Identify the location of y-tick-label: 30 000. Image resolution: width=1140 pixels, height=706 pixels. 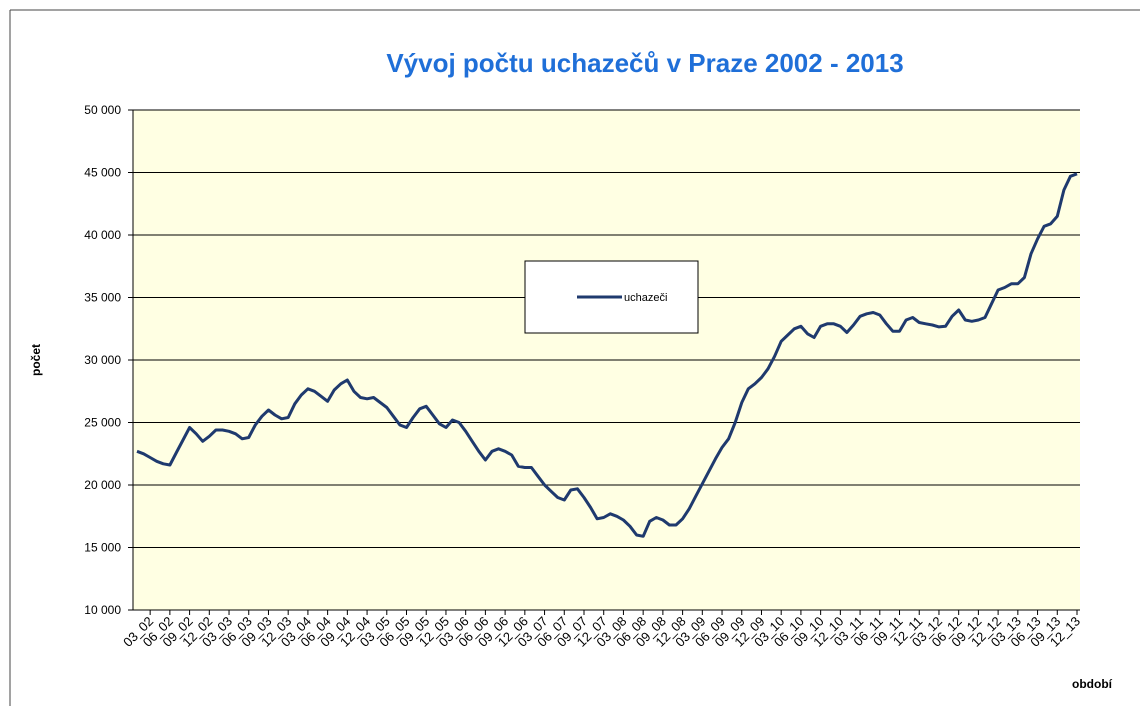
(102, 360).